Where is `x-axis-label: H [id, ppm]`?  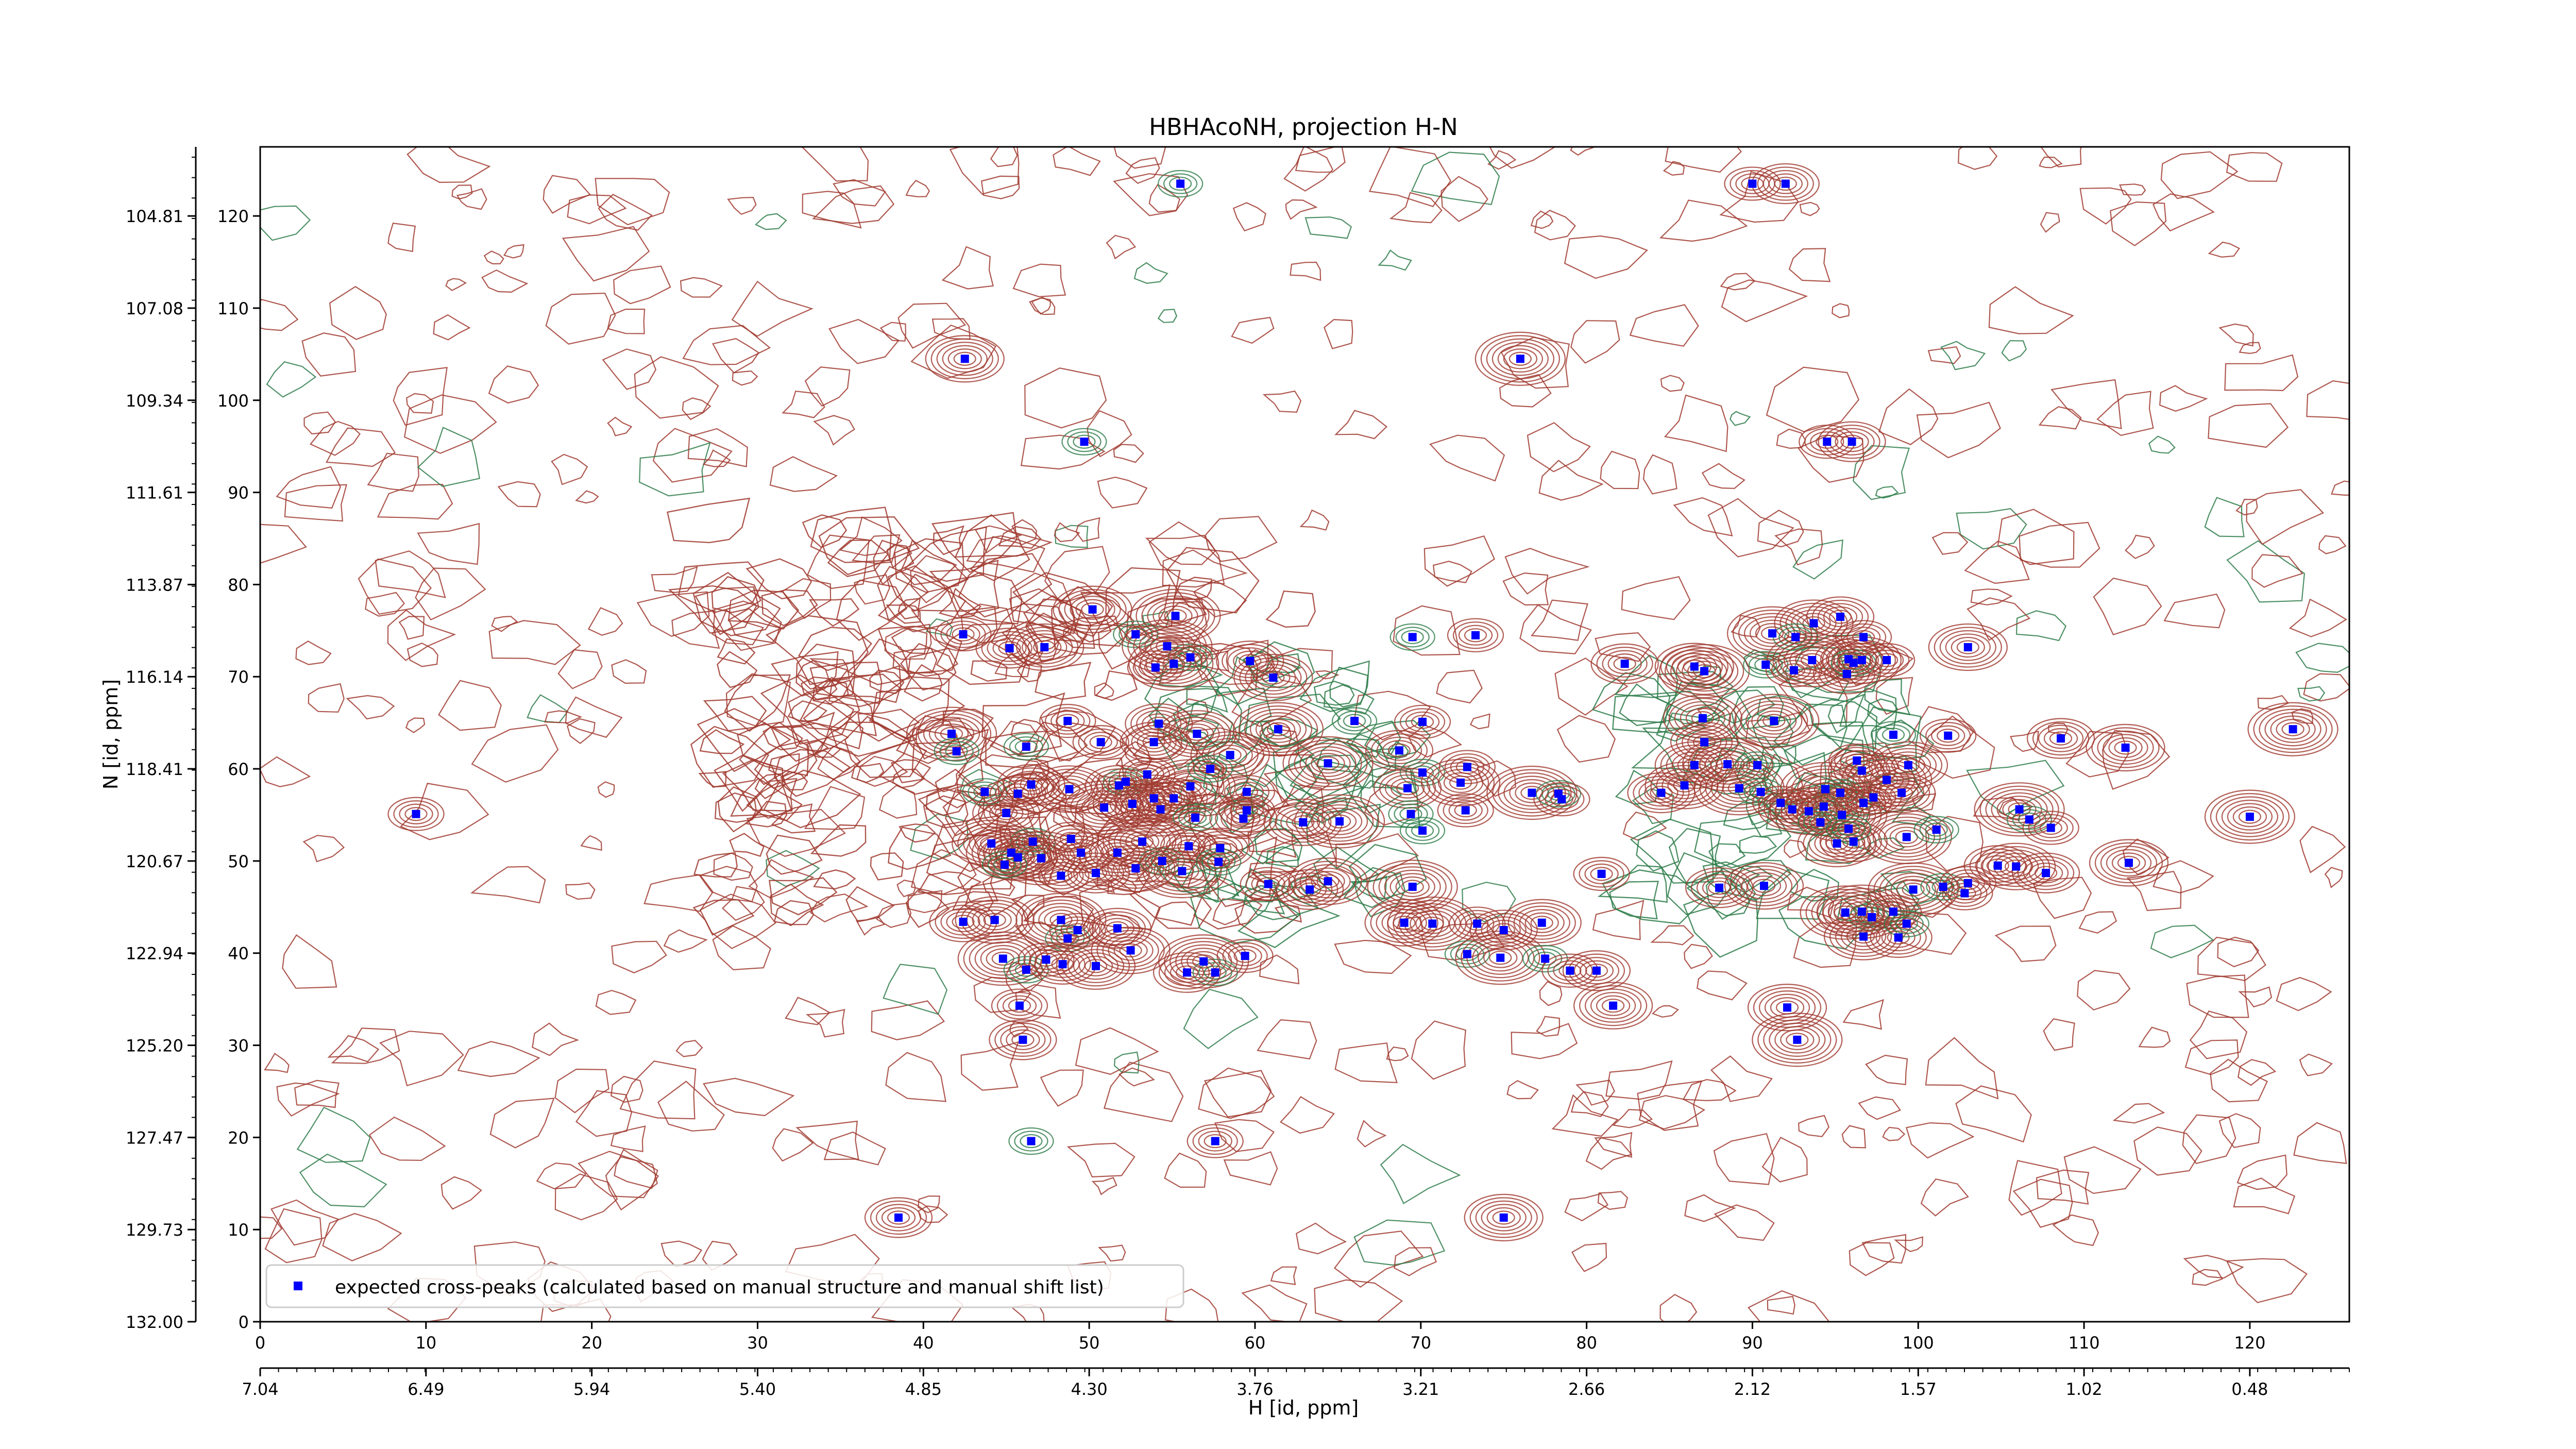 x-axis-label: H [id, ppm] is located at coordinates (1303, 1407).